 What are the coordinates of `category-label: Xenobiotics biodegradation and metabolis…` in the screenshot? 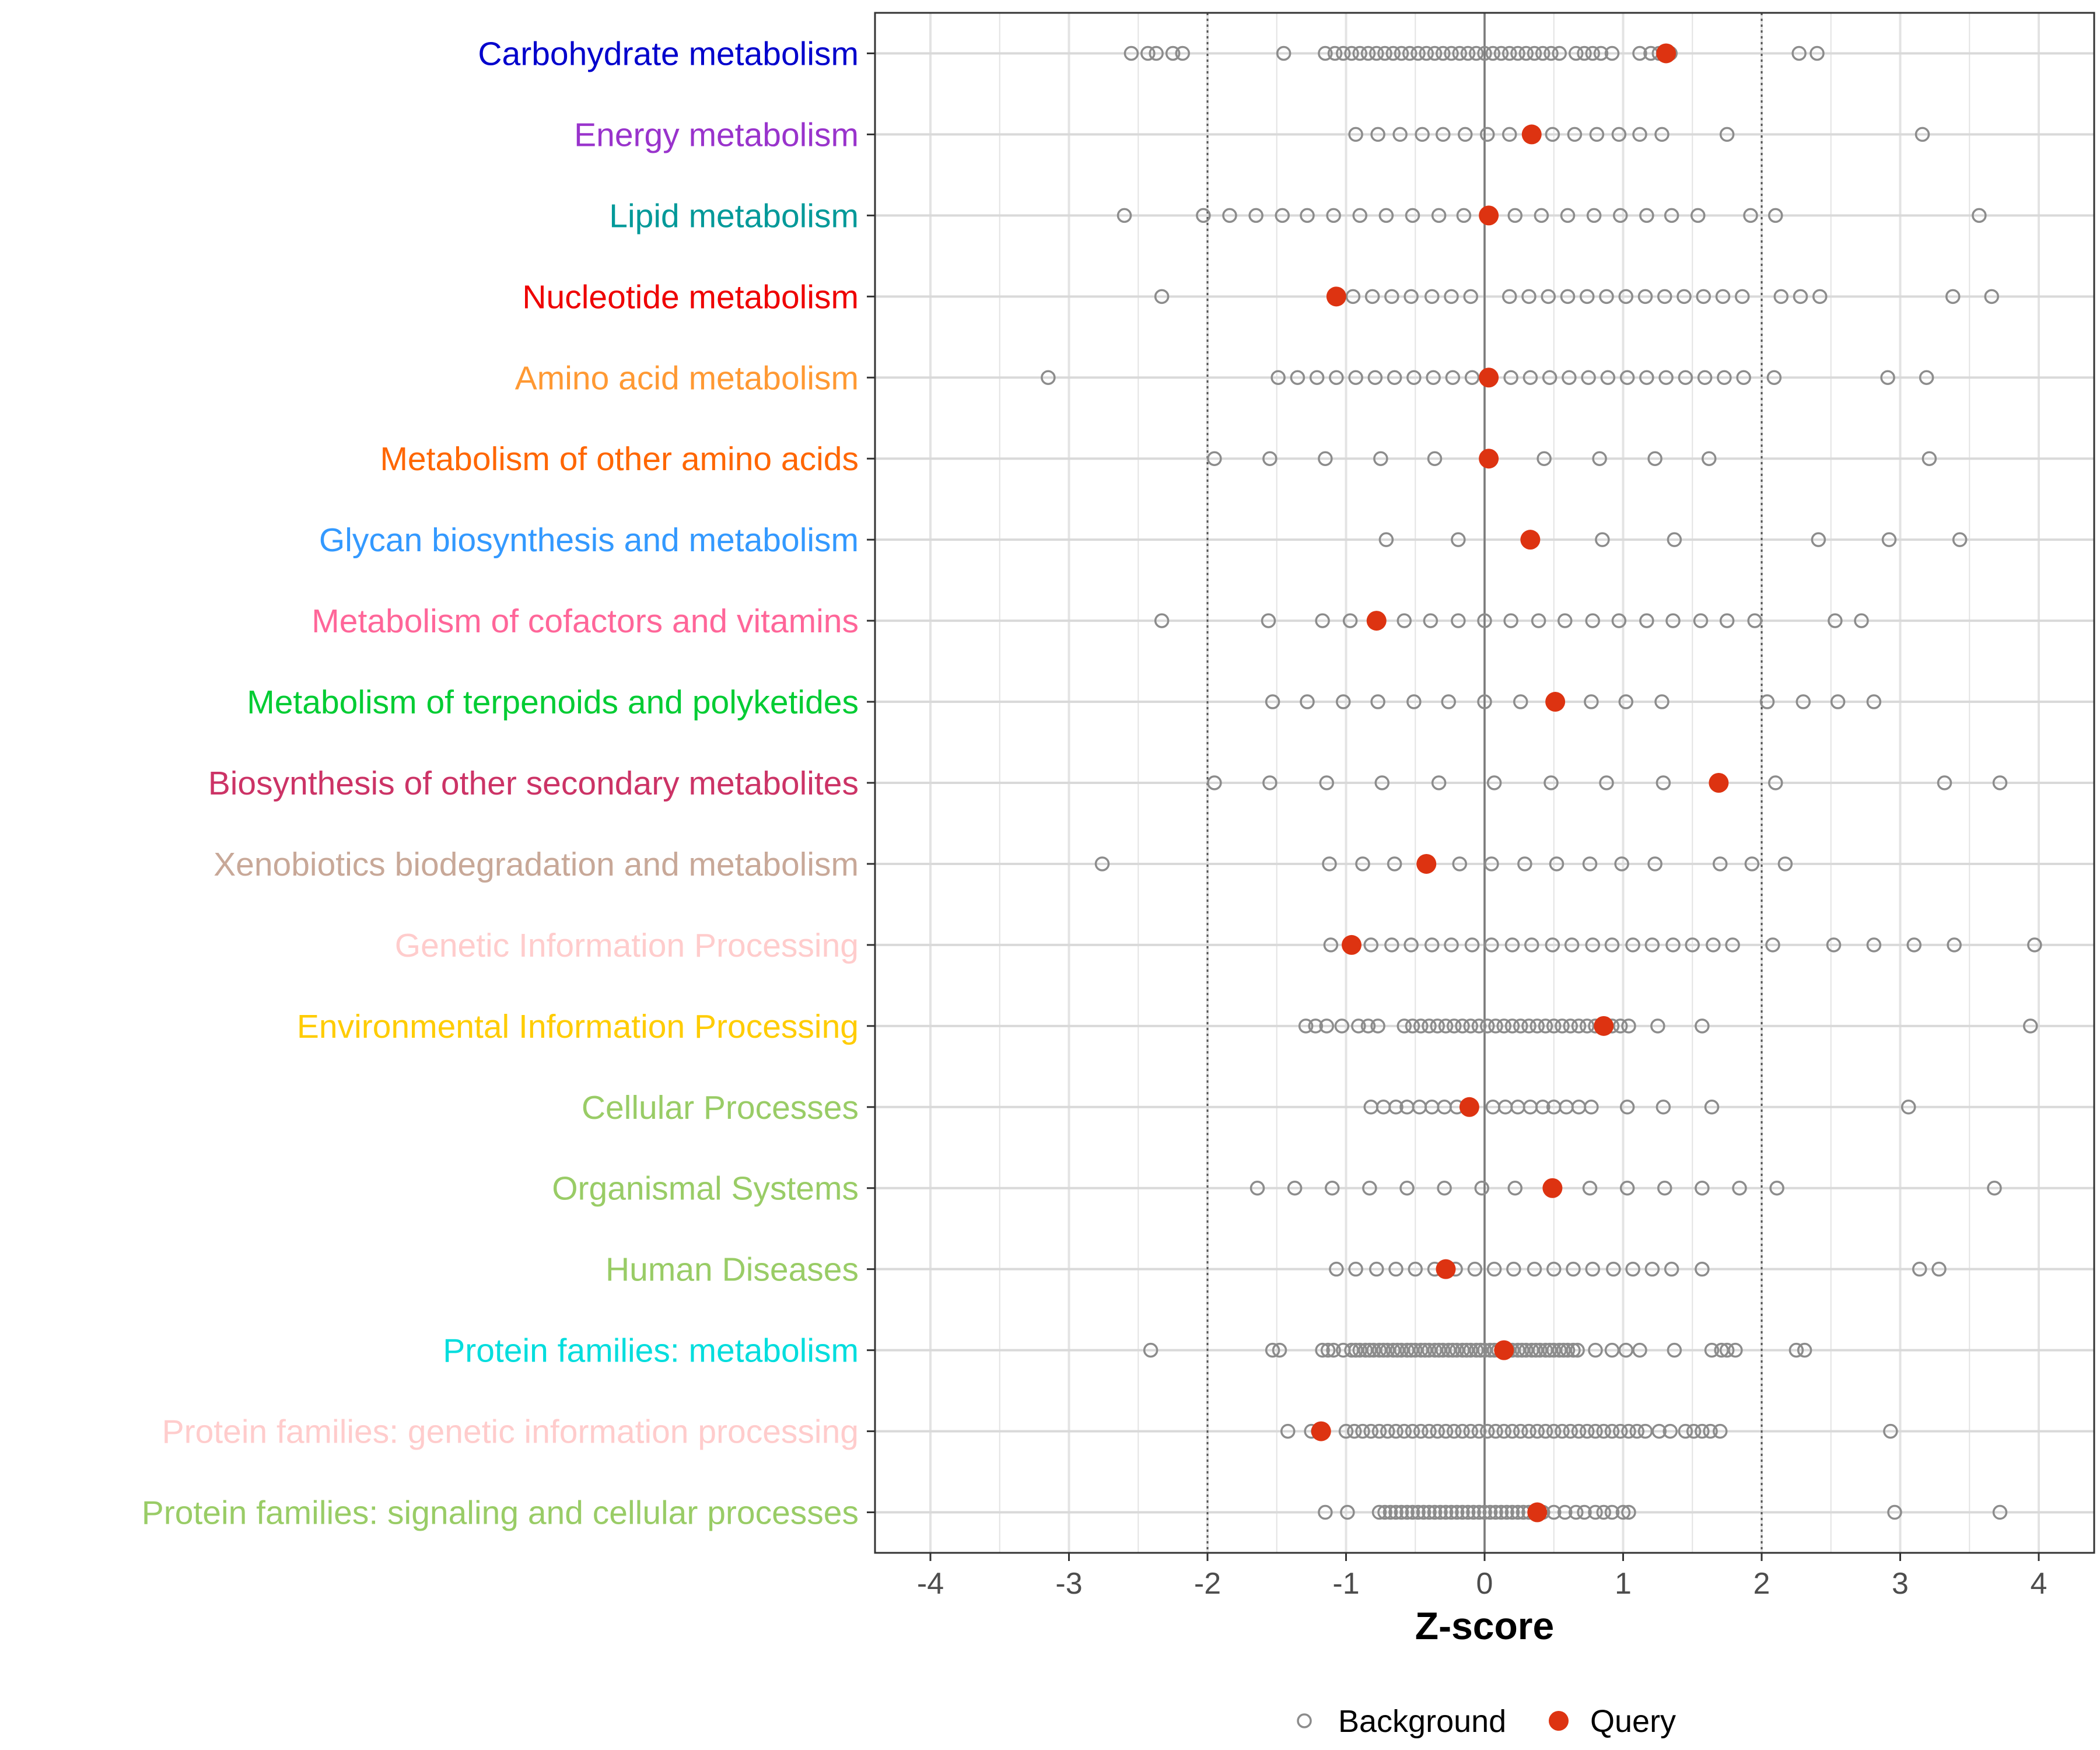 It's located at (536, 864).